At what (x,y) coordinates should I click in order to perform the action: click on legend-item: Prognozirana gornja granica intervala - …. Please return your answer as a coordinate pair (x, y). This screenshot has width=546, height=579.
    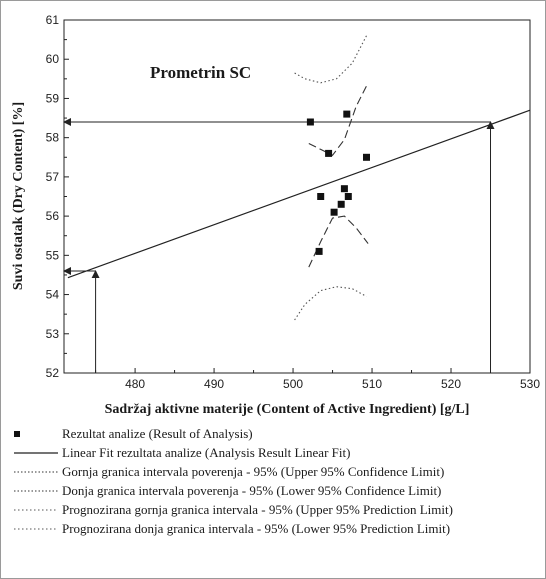
    Looking at the image, I should click on (273, 509).